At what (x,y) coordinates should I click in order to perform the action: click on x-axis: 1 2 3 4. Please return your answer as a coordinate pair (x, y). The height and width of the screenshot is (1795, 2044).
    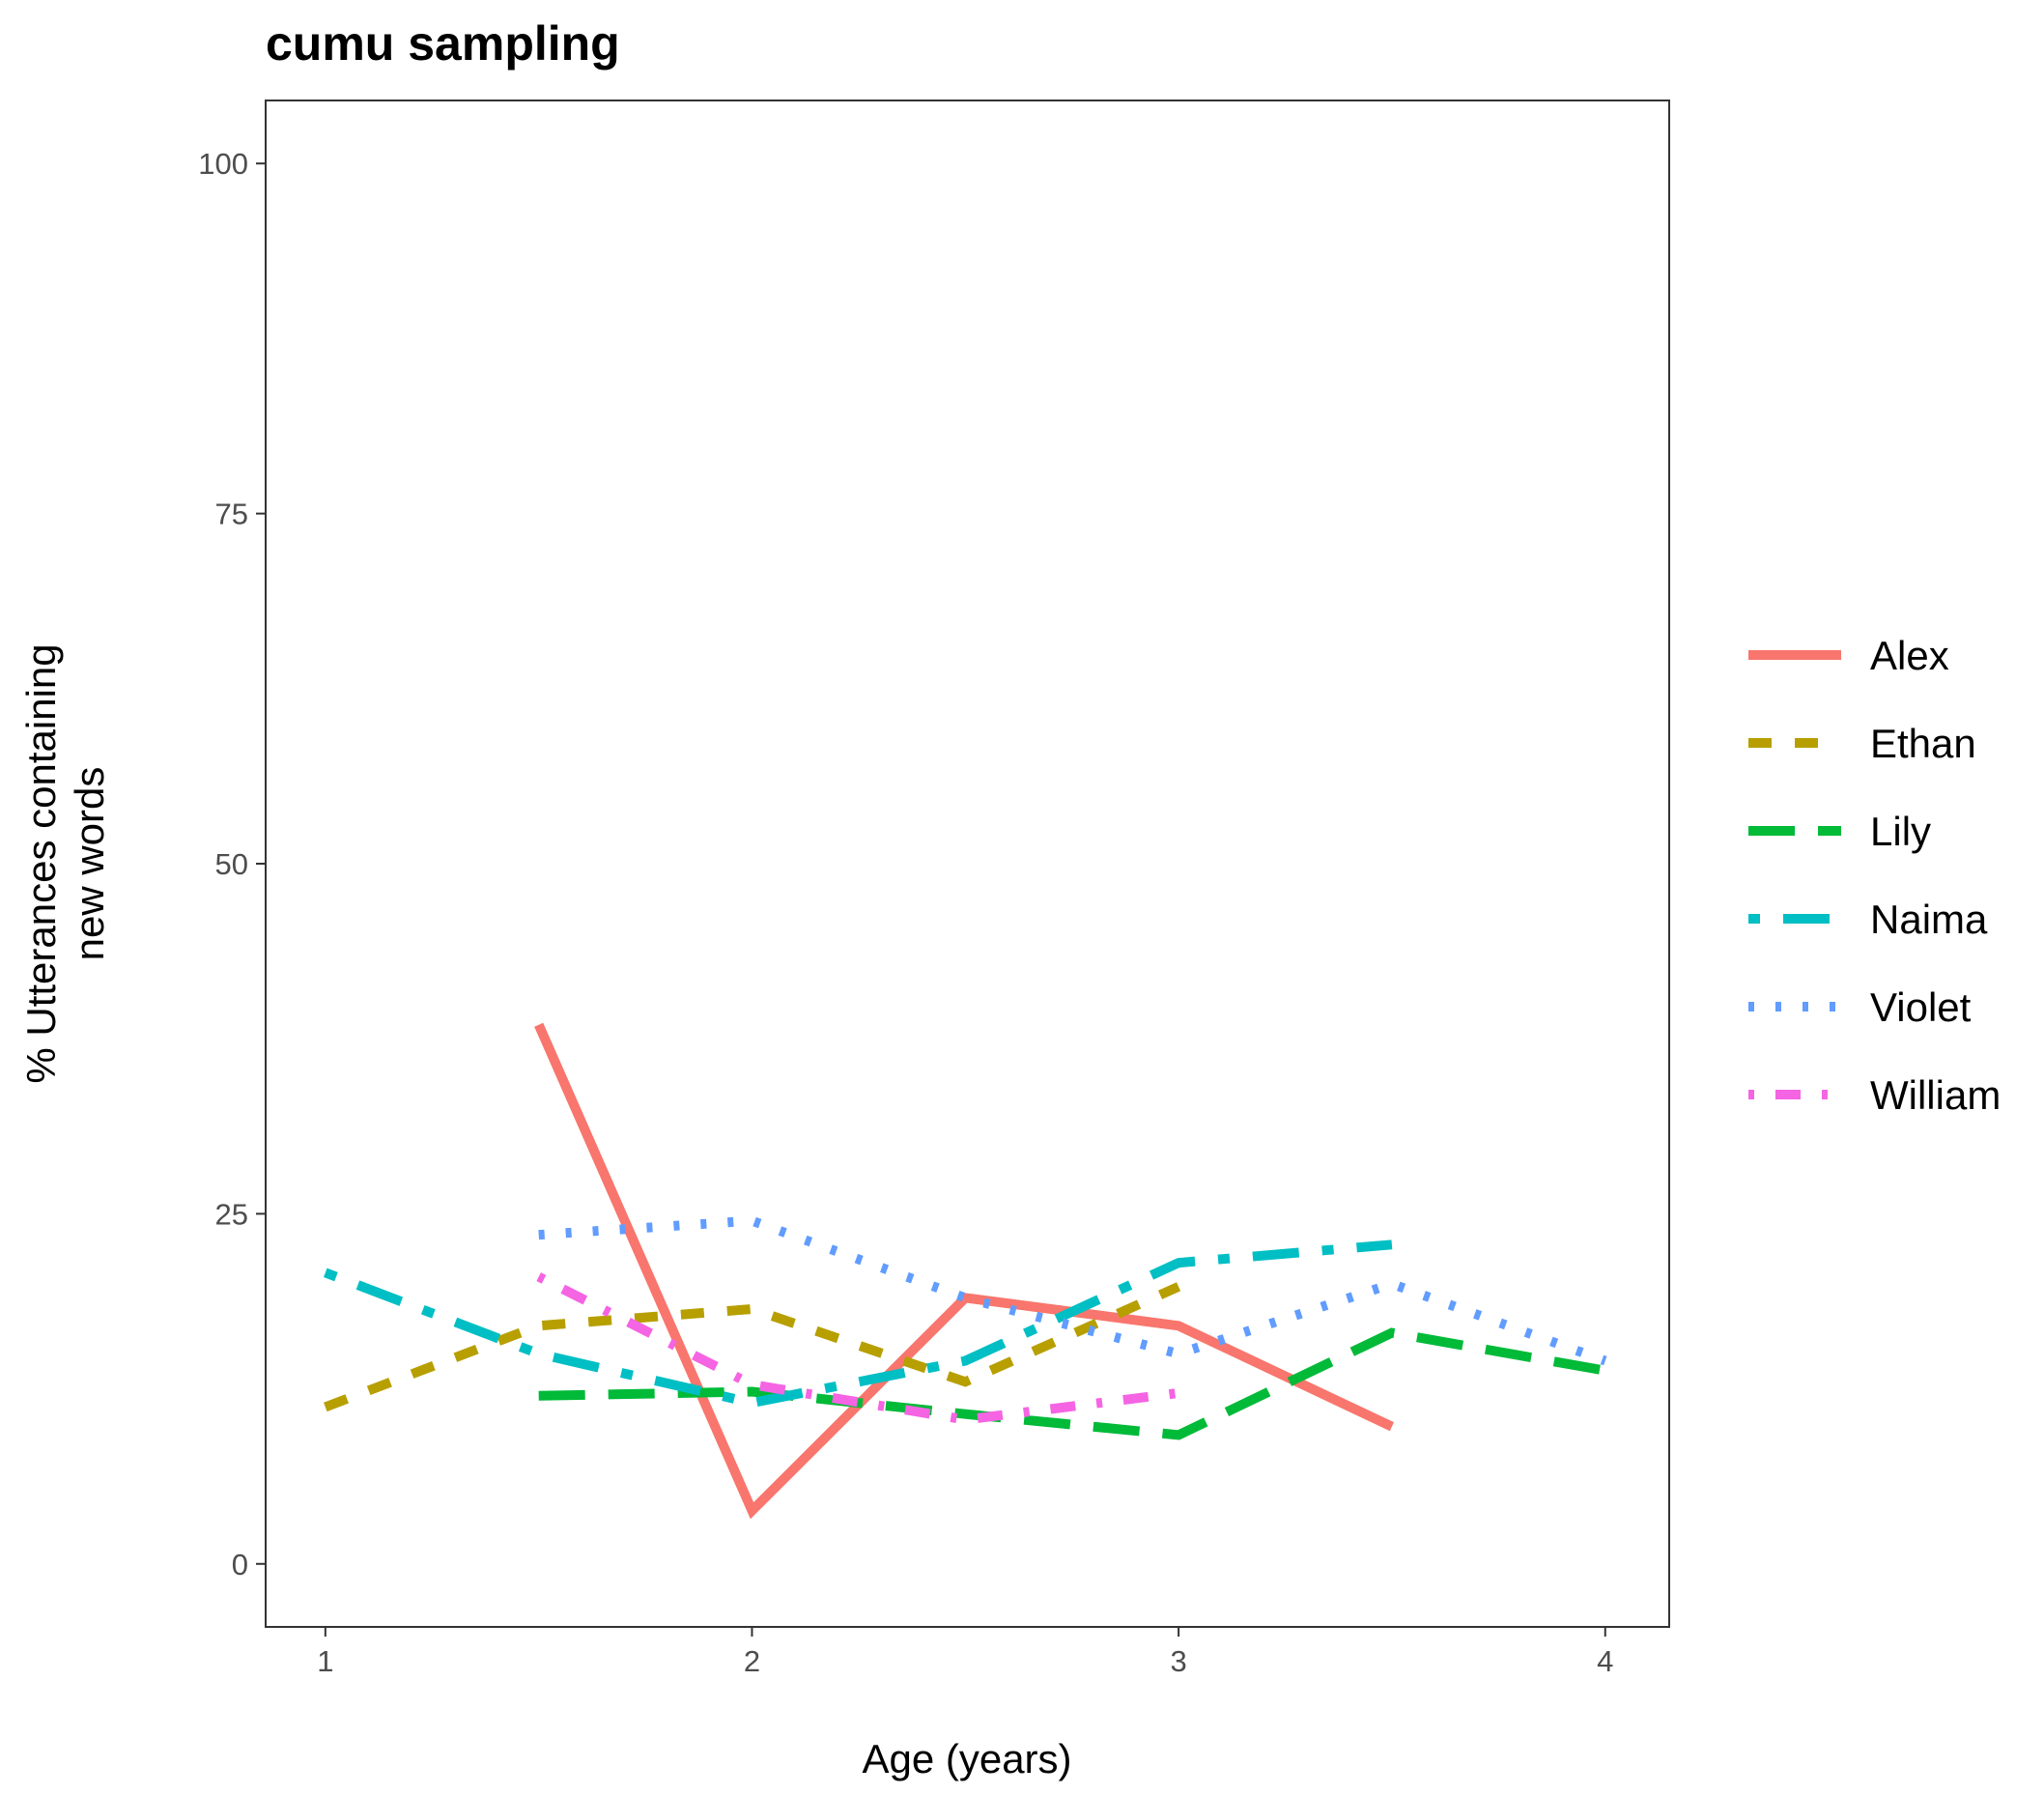
    Looking at the image, I should click on (965, 1653).